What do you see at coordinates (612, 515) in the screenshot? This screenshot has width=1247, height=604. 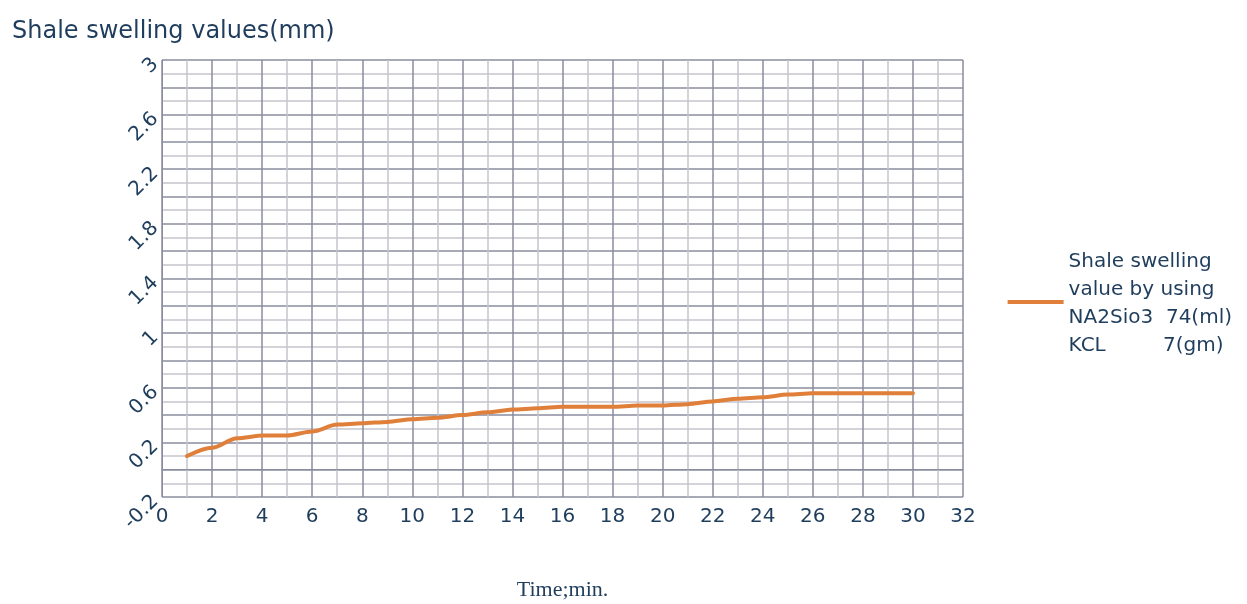 I see `x-tick-label: 18` at bounding box center [612, 515].